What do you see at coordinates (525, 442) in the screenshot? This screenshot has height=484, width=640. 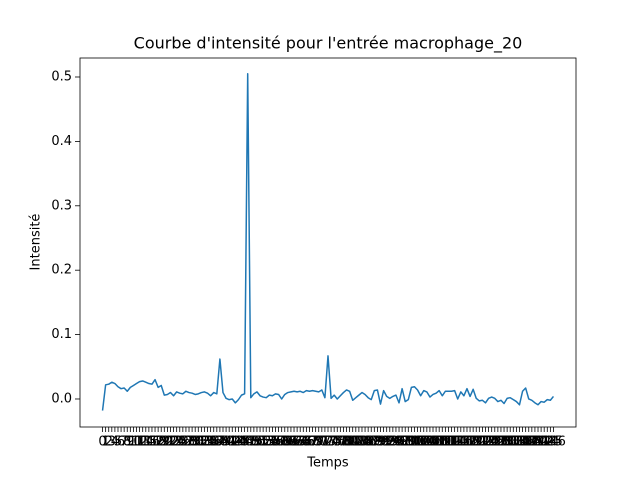 I see `x-tick-label: 137` at bounding box center [525, 442].